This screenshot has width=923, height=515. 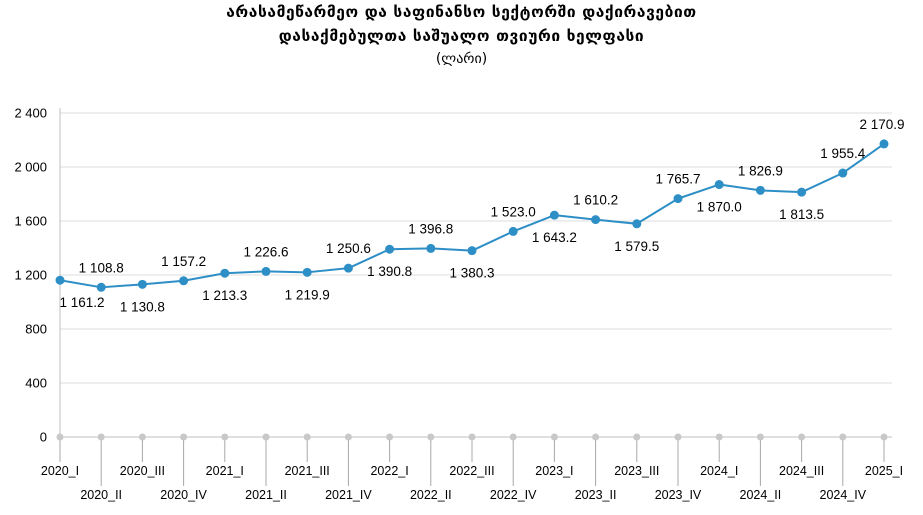 What do you see at coordinates (677, 179) in the screenshot?
I see `data-label: 1 765.7` at bounding box center [677, 179].